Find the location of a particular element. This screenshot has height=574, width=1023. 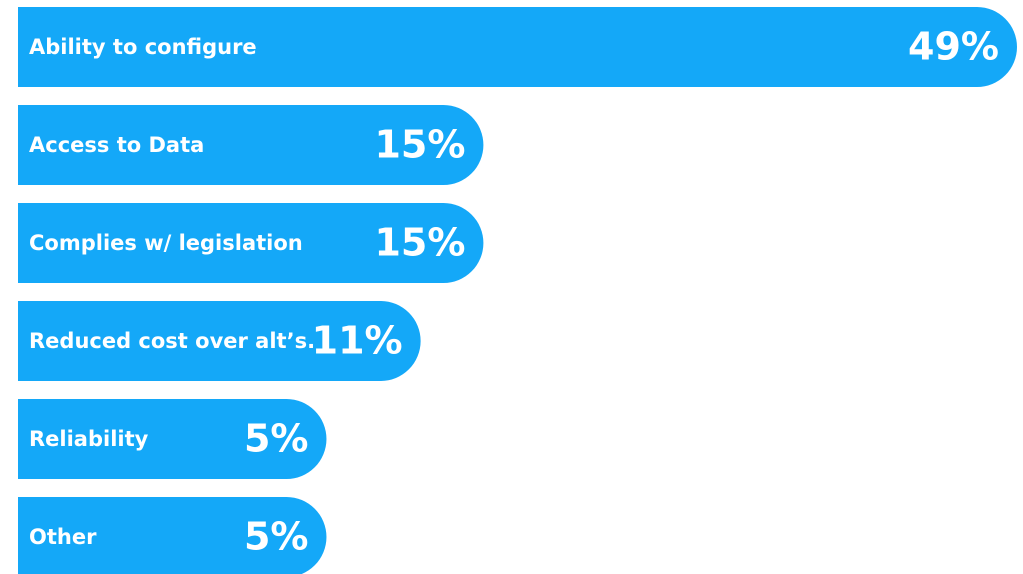

bar-label: Other is located at coordinates (63, 537).